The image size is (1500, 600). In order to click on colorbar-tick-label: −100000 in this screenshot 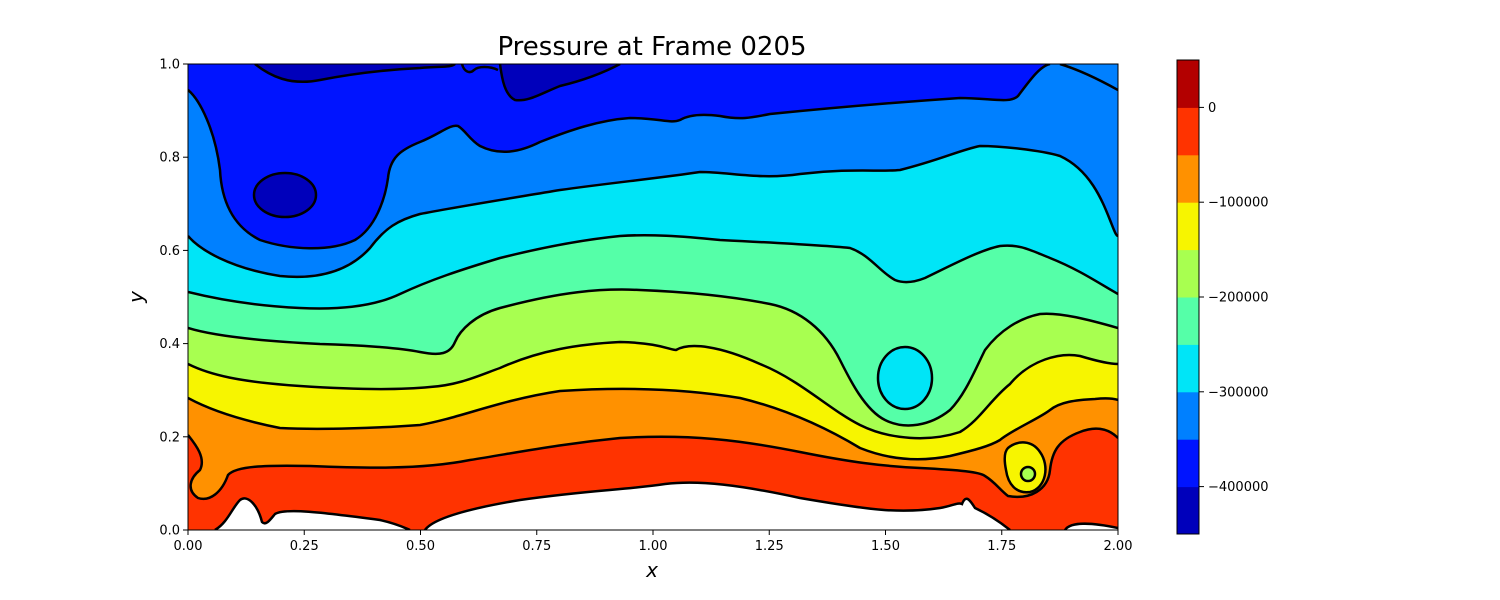, I will do `click(1238, 203)`.